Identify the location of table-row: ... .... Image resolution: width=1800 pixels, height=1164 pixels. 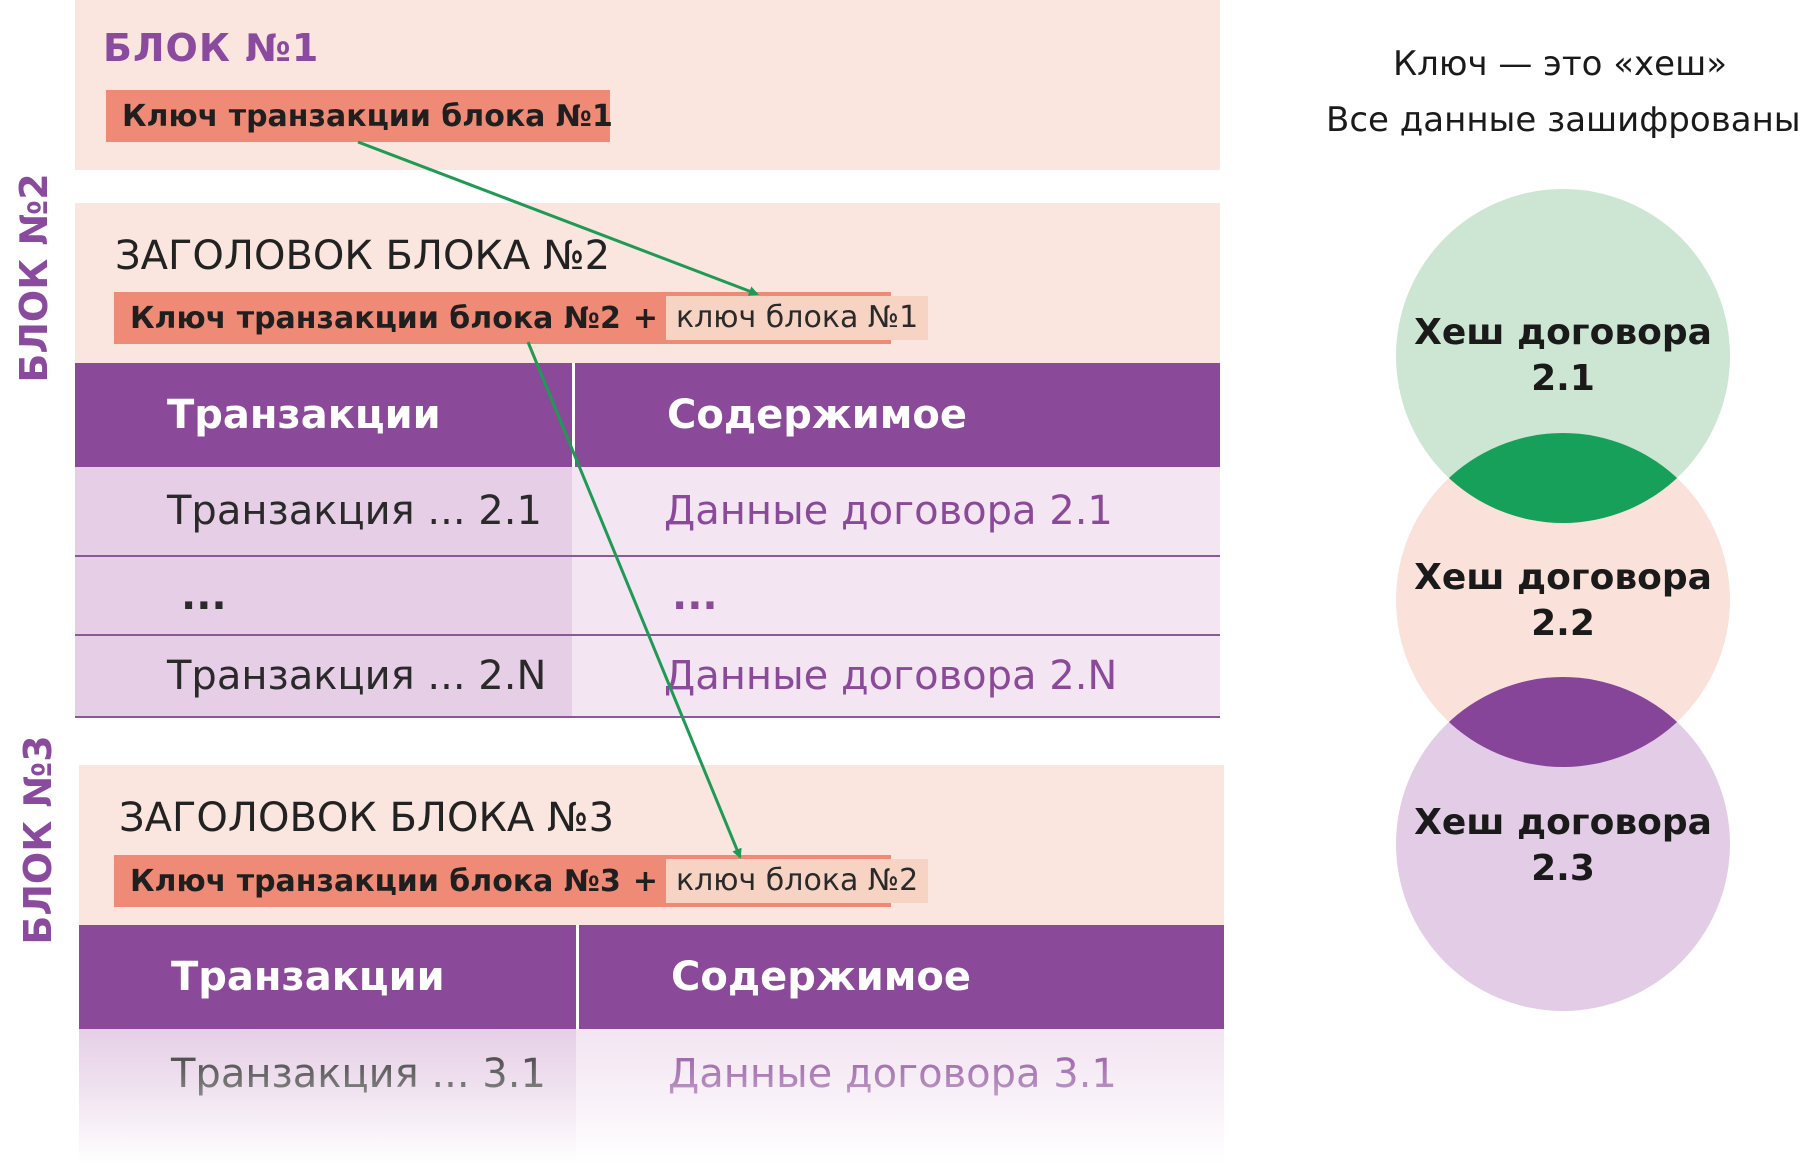
(647, 595).